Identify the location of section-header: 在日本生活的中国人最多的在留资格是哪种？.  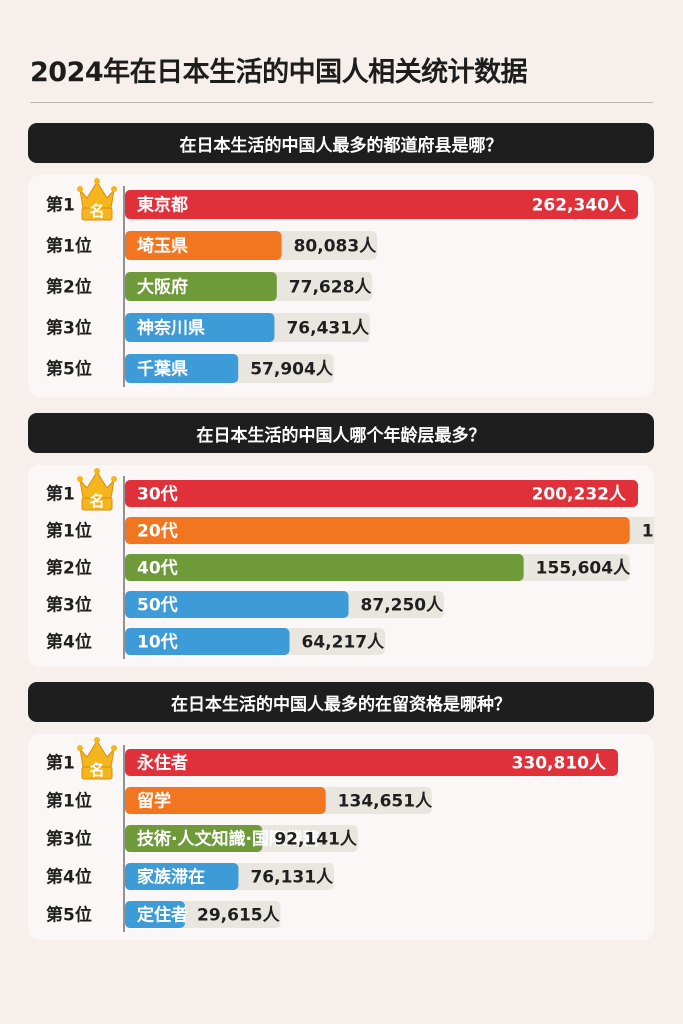
(341, 702).